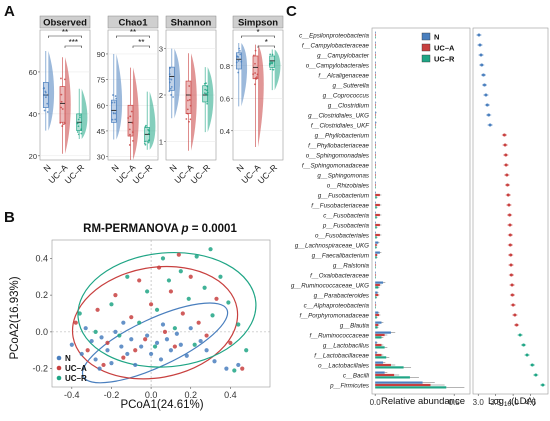 The width and height of the screenshot is (550, 421). What do you see at coordinates (426, 365) in the screenshot?
I see `taxon-row: o__Lactobacillales` at bounding box center [426, 365].